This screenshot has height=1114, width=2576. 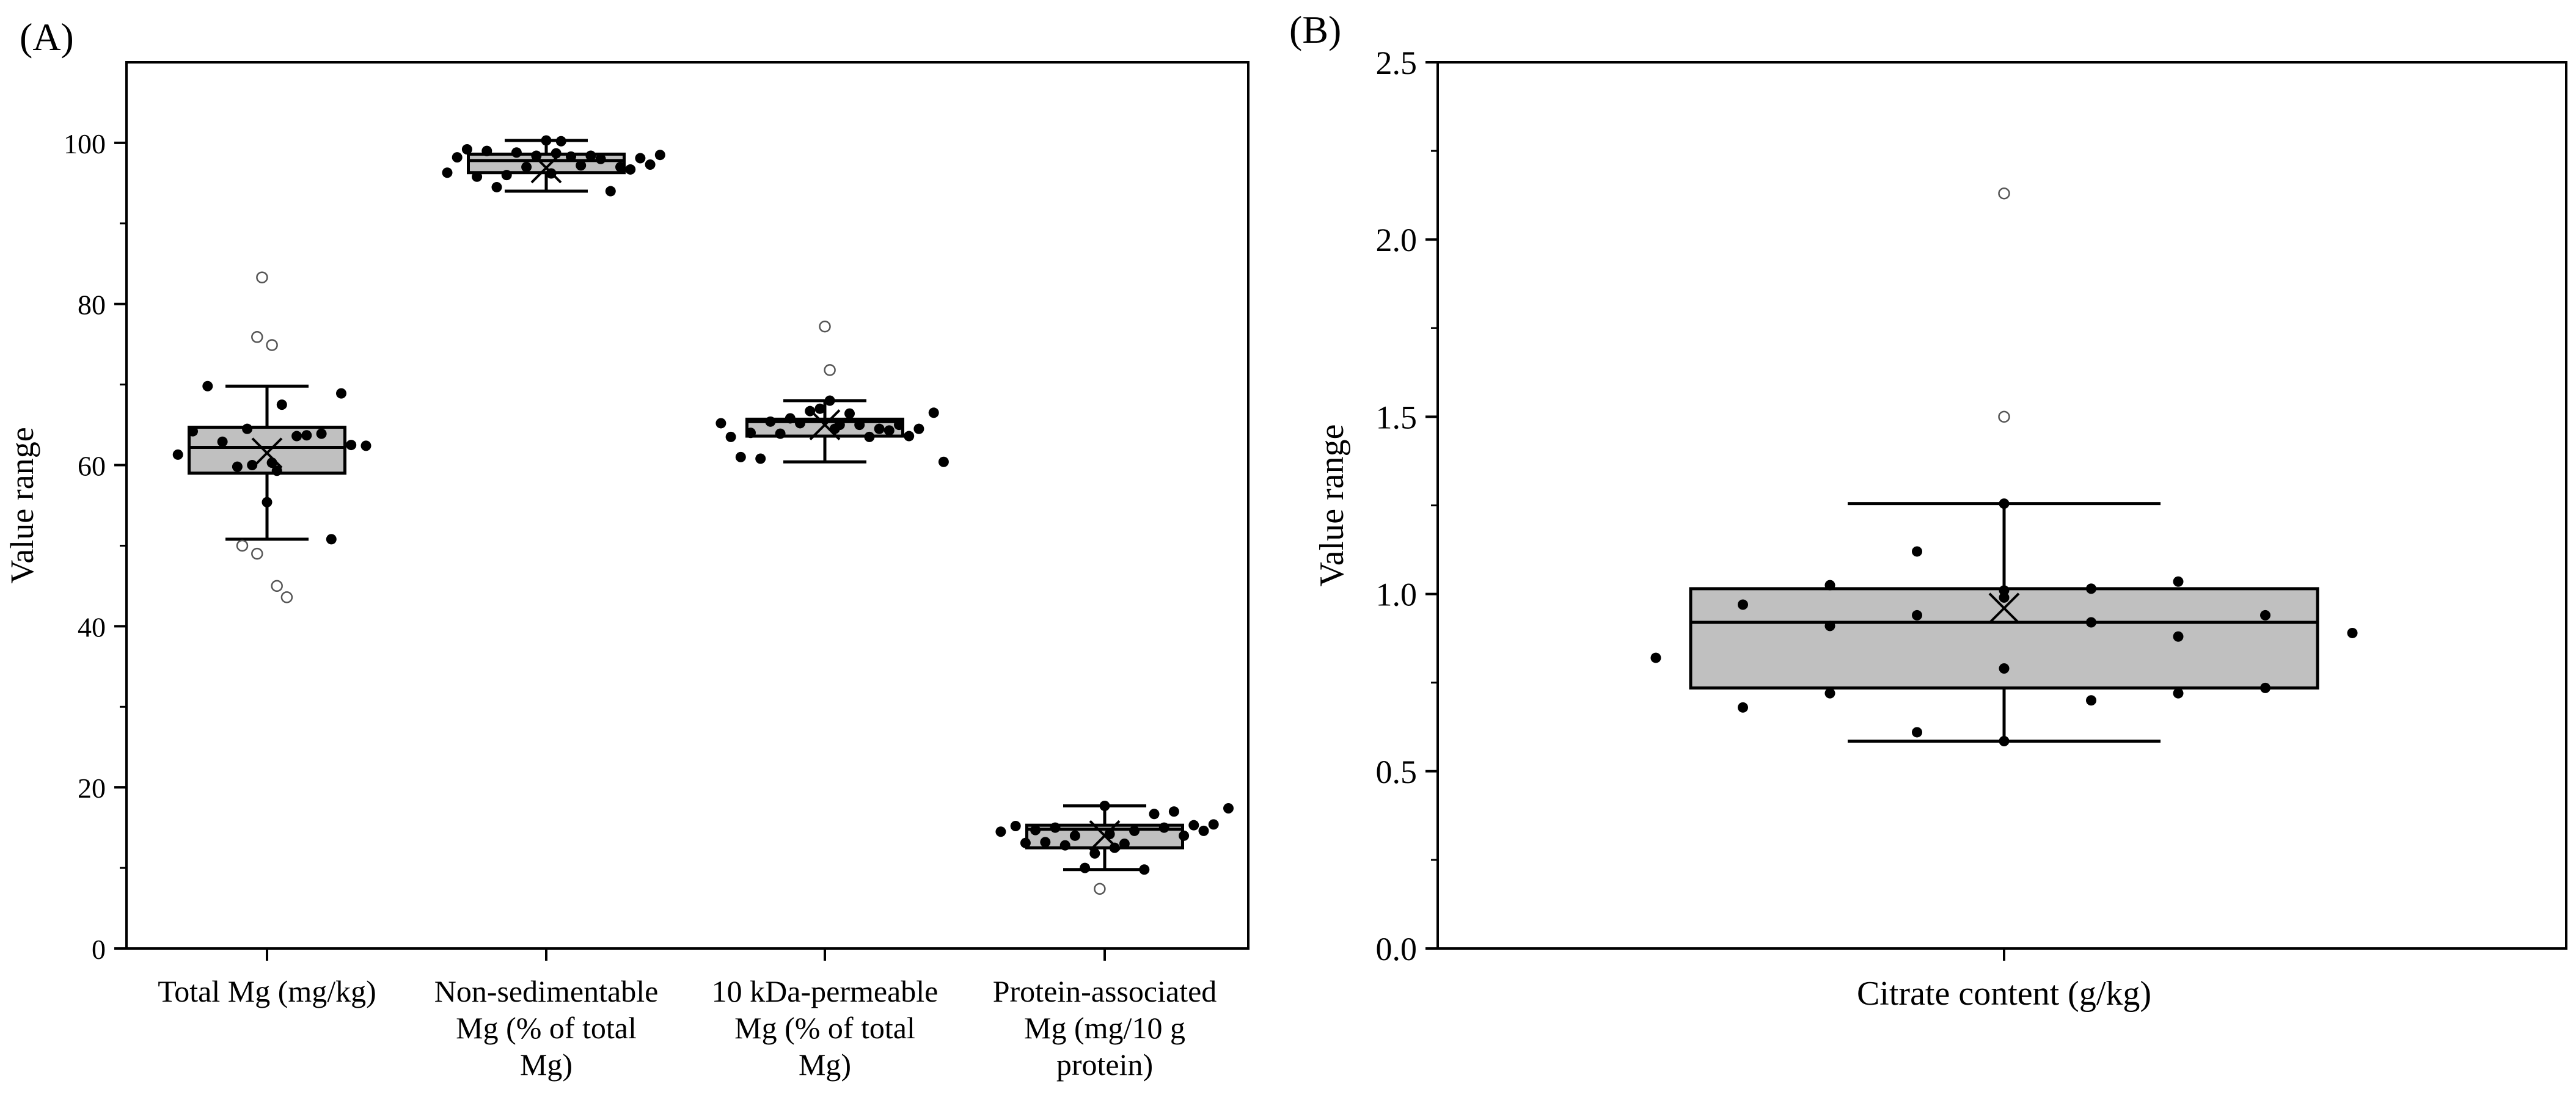 What do you see at coordinates (267, 453) in the screenshot?
I see `box-1-mean-marker` at bounding box center [267, 453].